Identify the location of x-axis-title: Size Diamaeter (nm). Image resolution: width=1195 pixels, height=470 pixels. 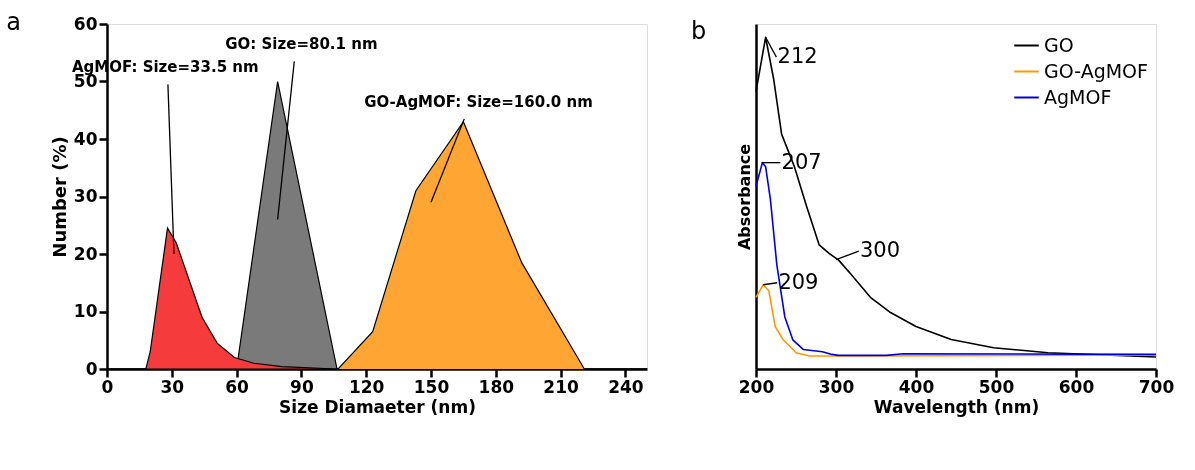
(377, 406).